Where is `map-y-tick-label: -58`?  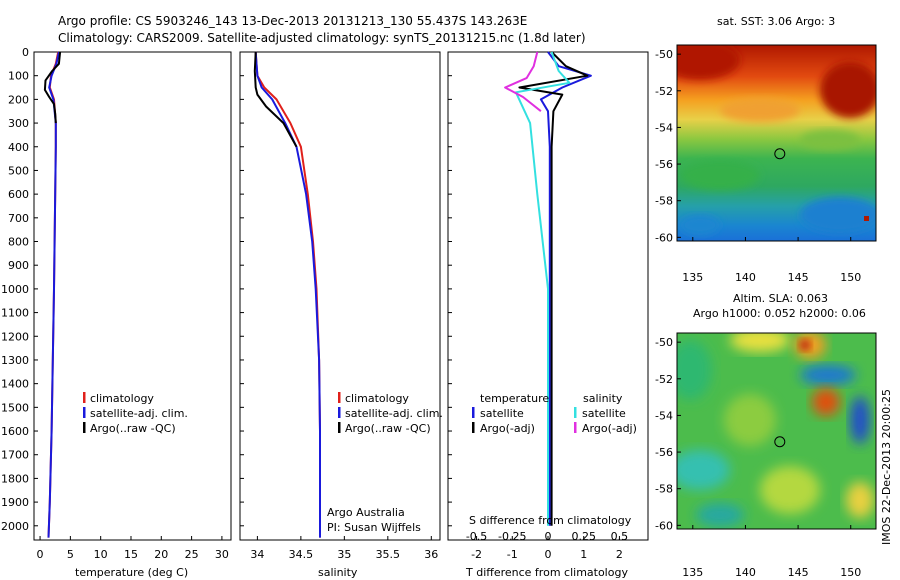
map-y-tick-label: -58 is located at coordinates (664, 489).